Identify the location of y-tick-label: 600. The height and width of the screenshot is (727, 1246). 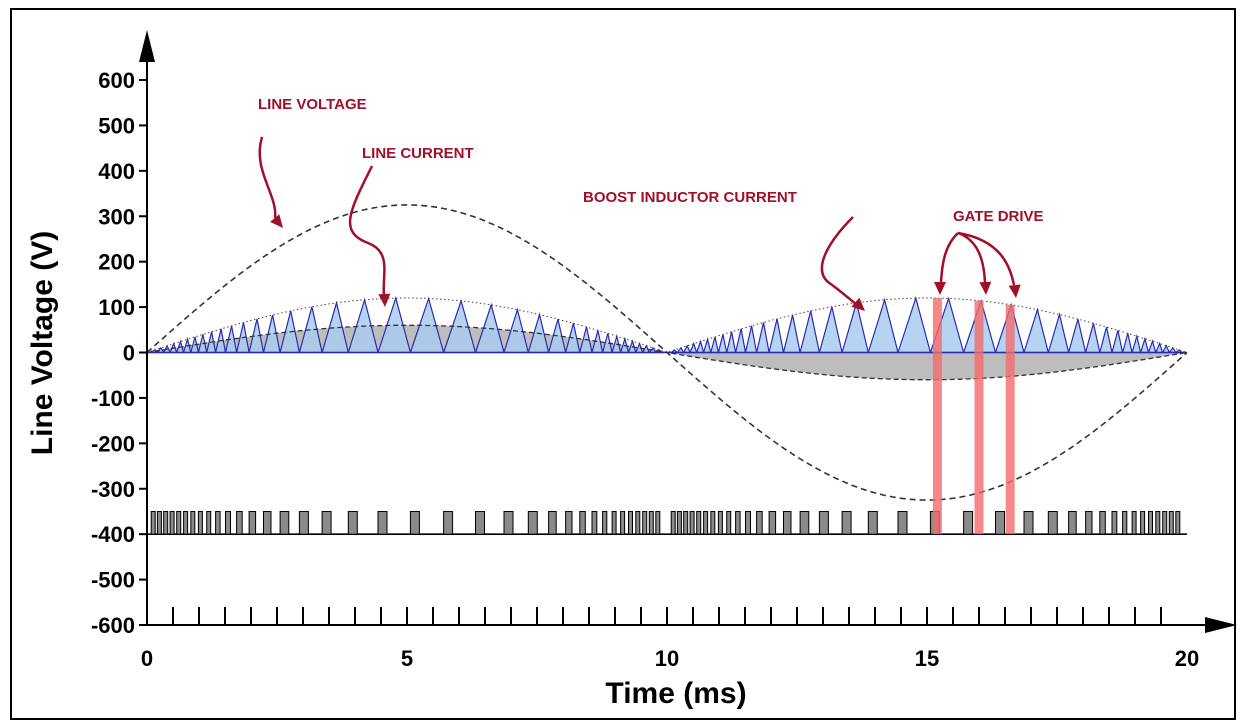
(116, 80).